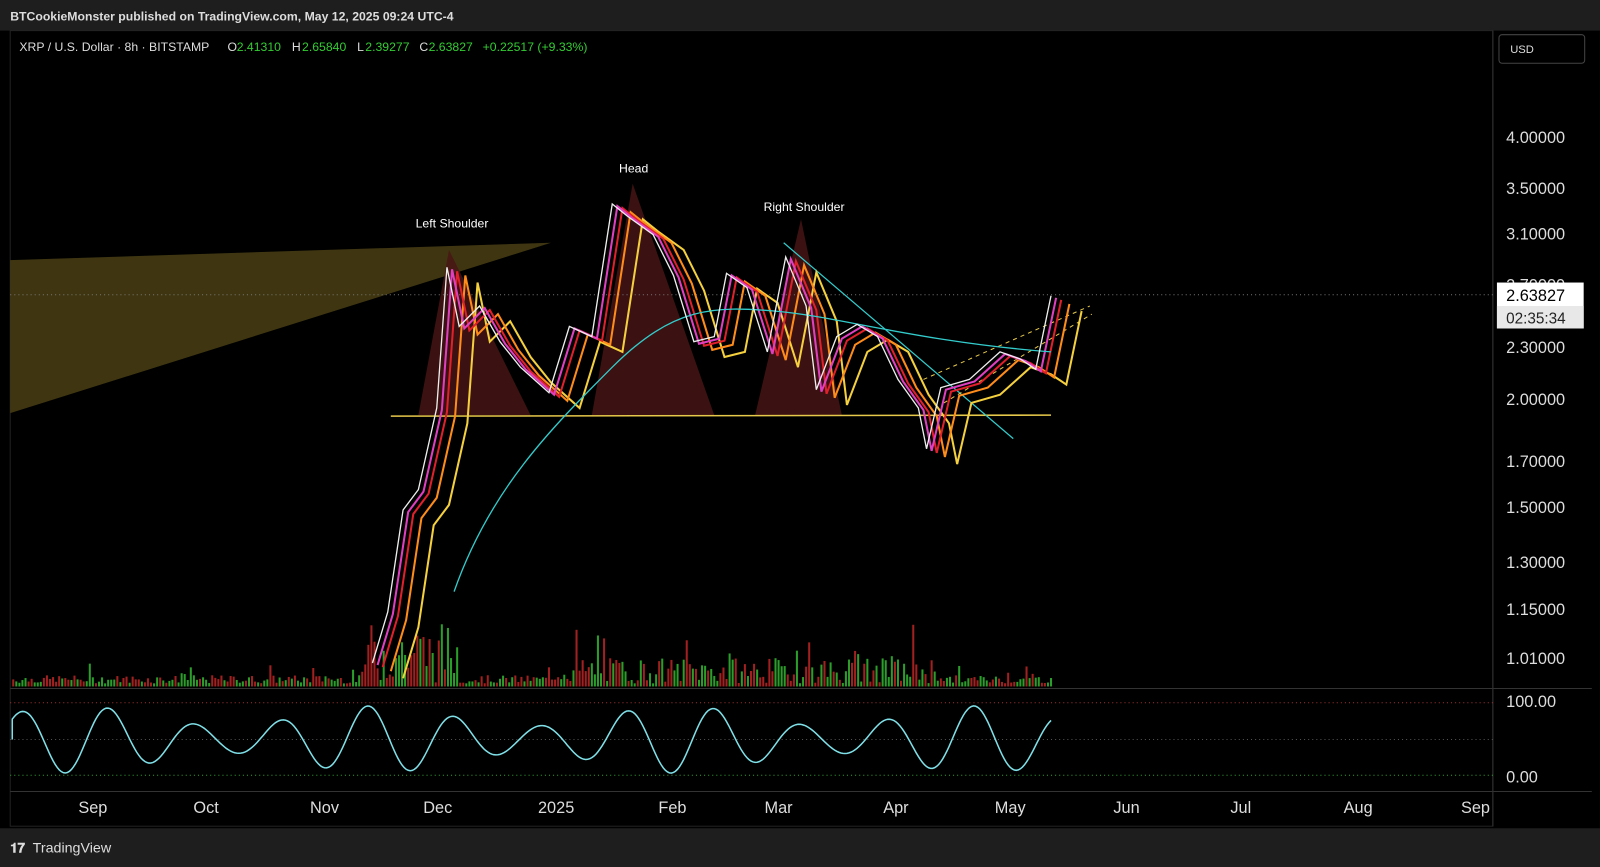 The image size is (1600, 867). What do you see at coordinates (1536, 318) in the screenshot?
I see `countdown: 02:35:34` at bounding box center [1536, 318].